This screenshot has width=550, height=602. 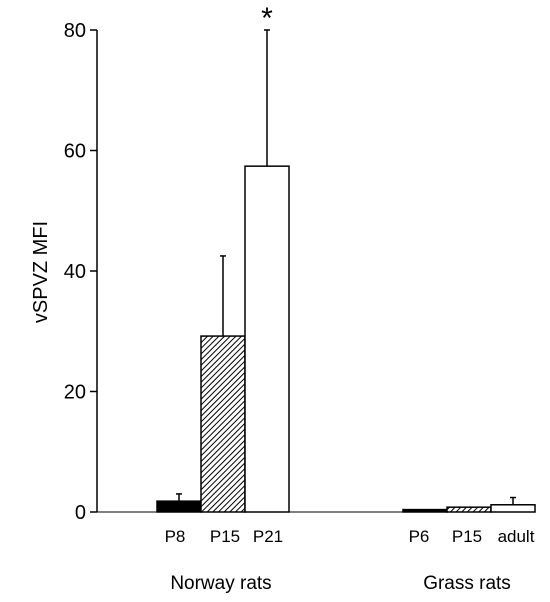 I want to click on y-tick-label: 20, so click(x=75, y=393).